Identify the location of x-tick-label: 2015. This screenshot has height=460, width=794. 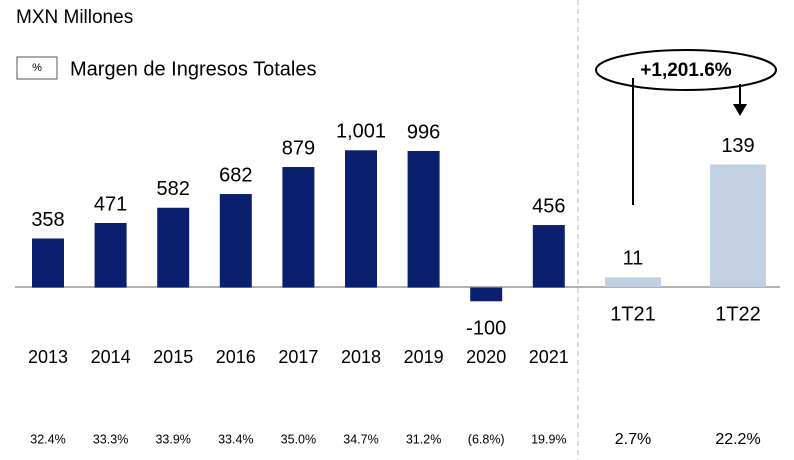
(173, 357).